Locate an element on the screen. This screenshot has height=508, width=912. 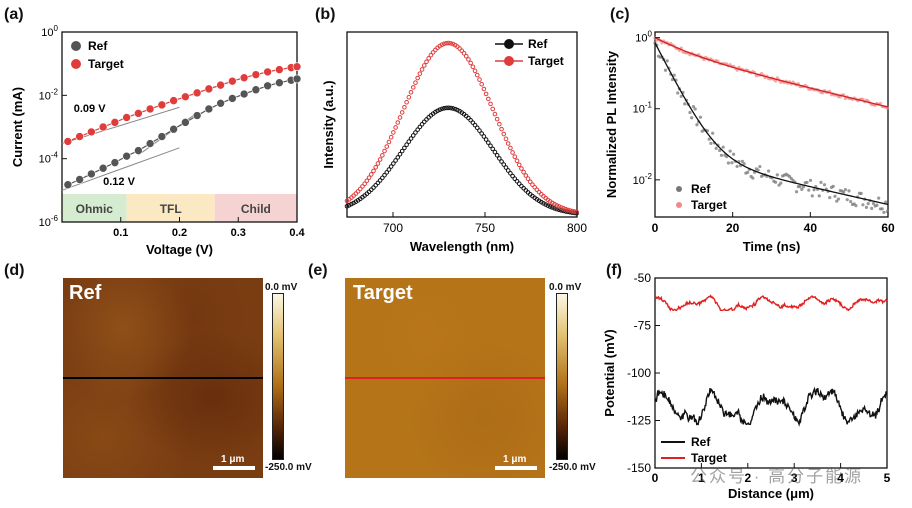
region-label: Child is located at coordinates (256, 209).